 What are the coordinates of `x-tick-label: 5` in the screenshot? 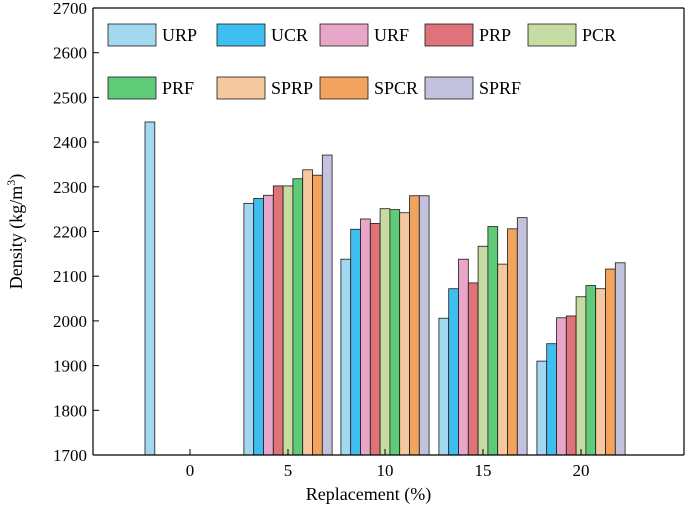 It's located at (288, 470).